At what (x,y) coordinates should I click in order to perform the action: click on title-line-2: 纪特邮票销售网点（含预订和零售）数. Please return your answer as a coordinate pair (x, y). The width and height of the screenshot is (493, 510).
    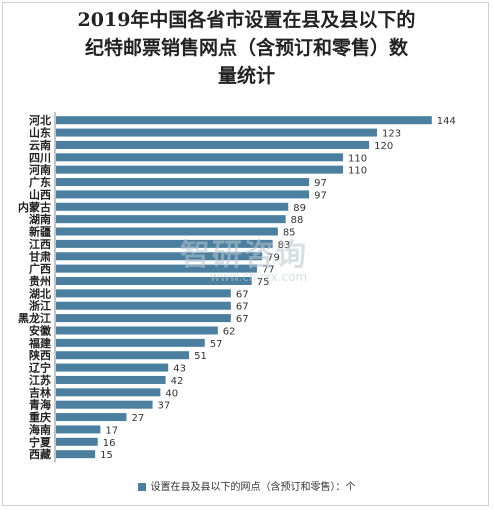
    Looking at the image, I should click on (246, 48).